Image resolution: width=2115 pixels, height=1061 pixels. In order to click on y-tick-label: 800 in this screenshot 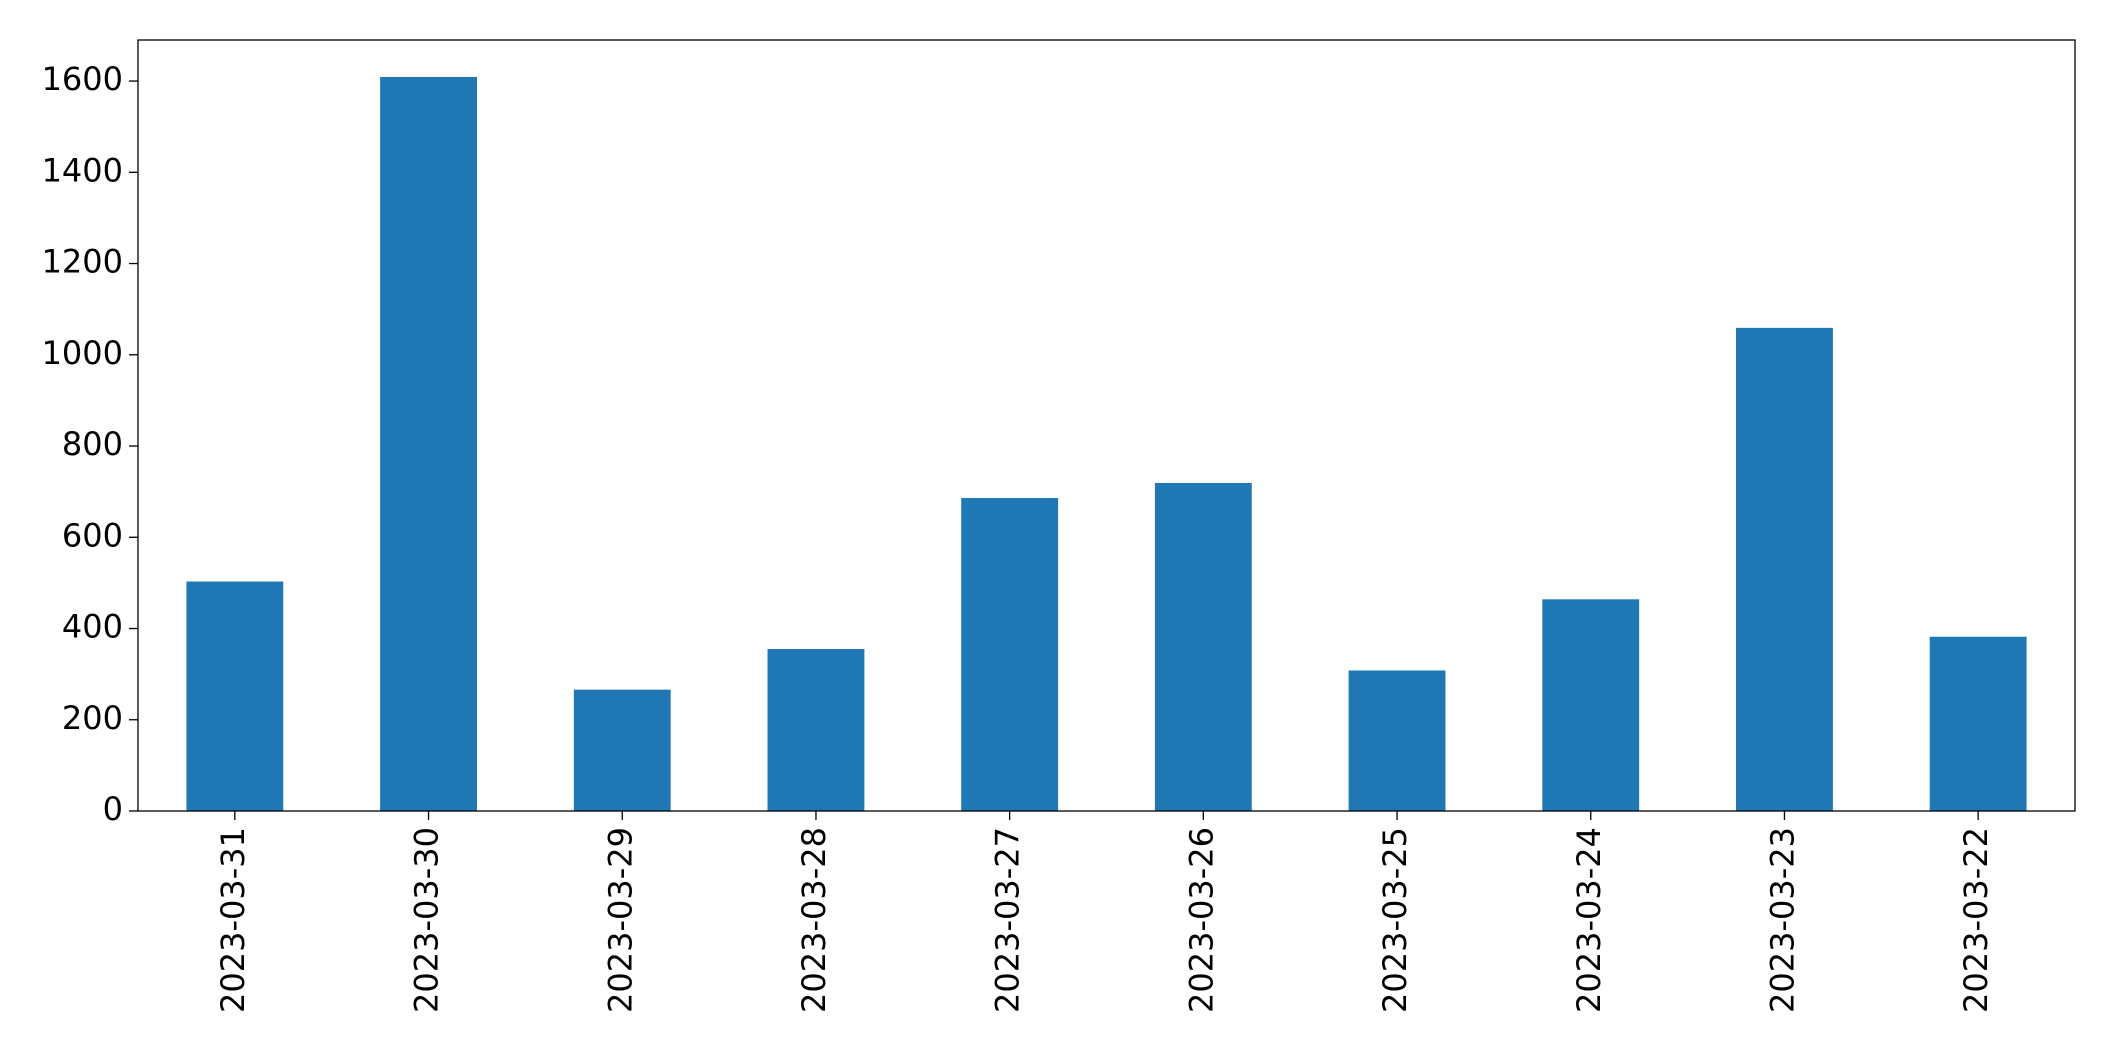, I will do `click(92, 444)`.